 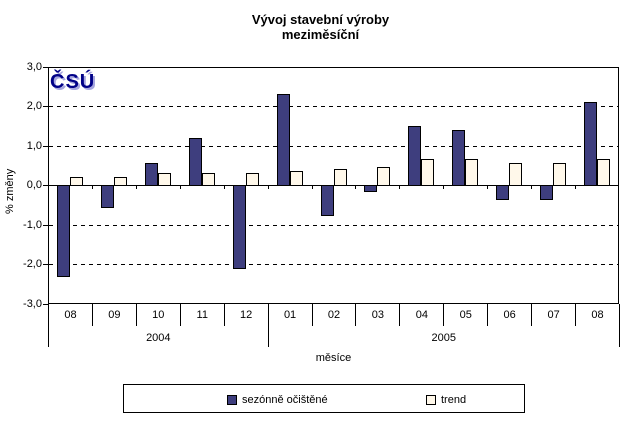 I want to click on y-axis-tick-label: 2,0, so click(x=34, y=106).